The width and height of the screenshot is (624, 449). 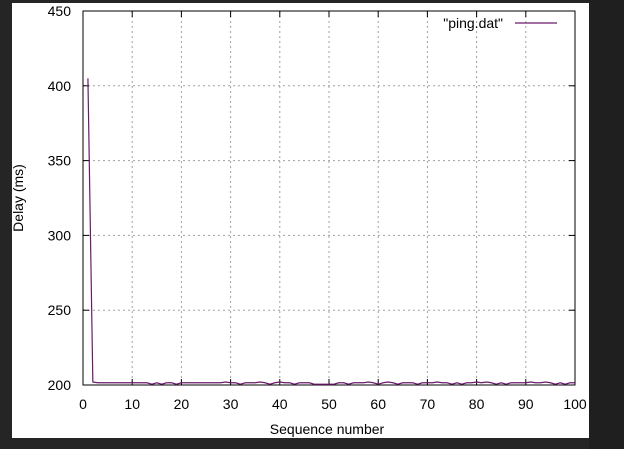 What do you see at coordinates (575, 404) in the screenshot?
I see `x-tick-label: 100` at bounding box center [575, 404].